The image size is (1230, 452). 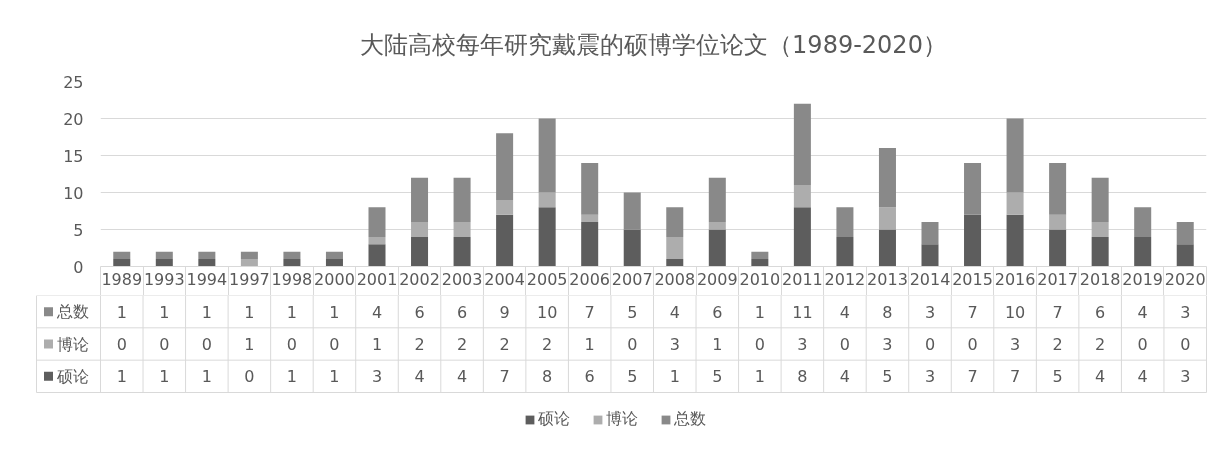 What do you see at coordinates (653, 44) in the screenshot?
I see `chart-title: 大陆高校每年研究戴震的硕博学位论文（1989-2020）` at bounding box center [653, 44].